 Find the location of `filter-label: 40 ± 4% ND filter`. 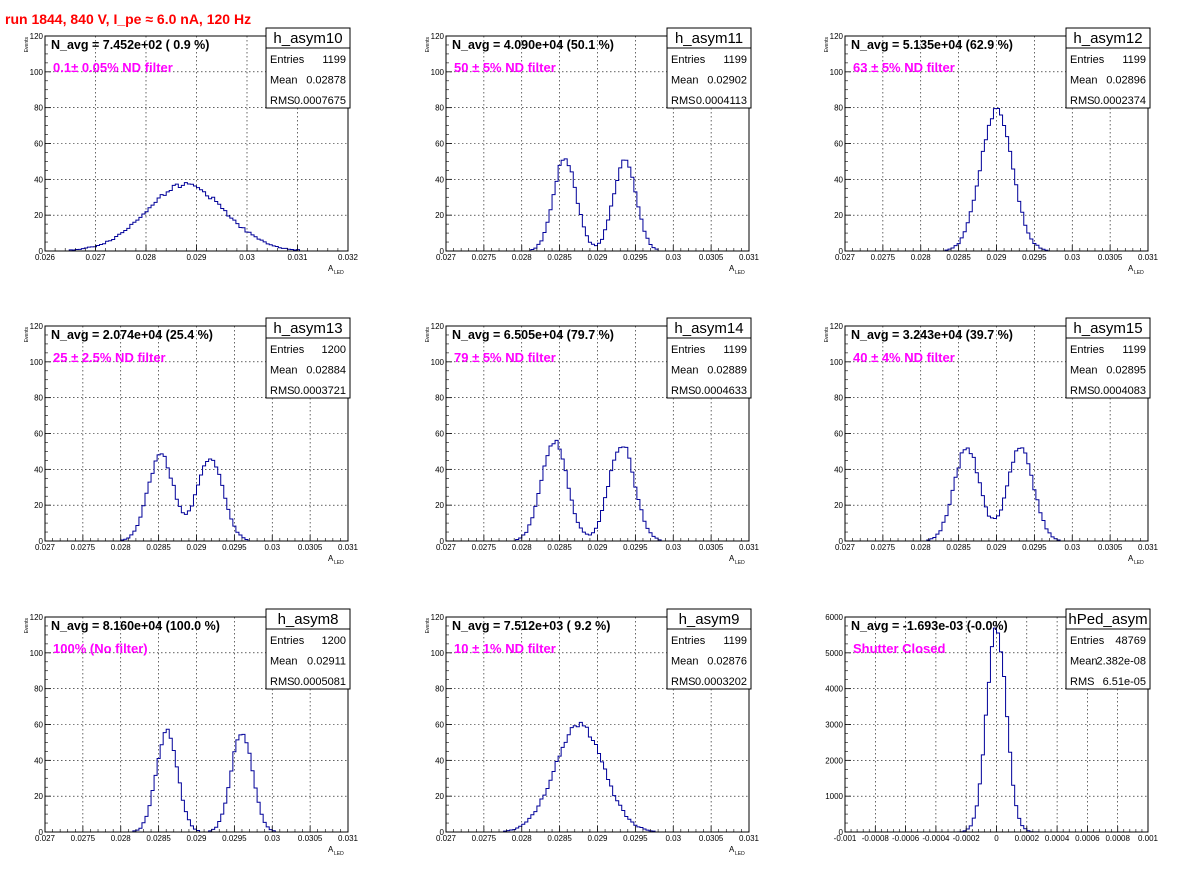

filter-label: 40 ± 4% ND filter is located at coordinates (904, 357).